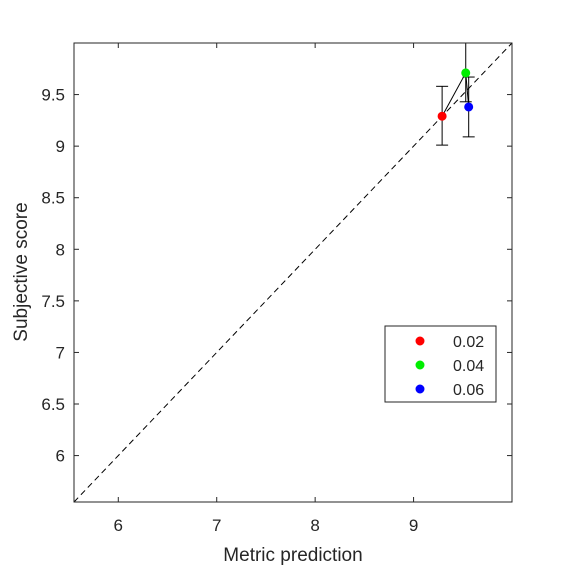  I want to click on x-tick-label: 6, so click(118, 525).